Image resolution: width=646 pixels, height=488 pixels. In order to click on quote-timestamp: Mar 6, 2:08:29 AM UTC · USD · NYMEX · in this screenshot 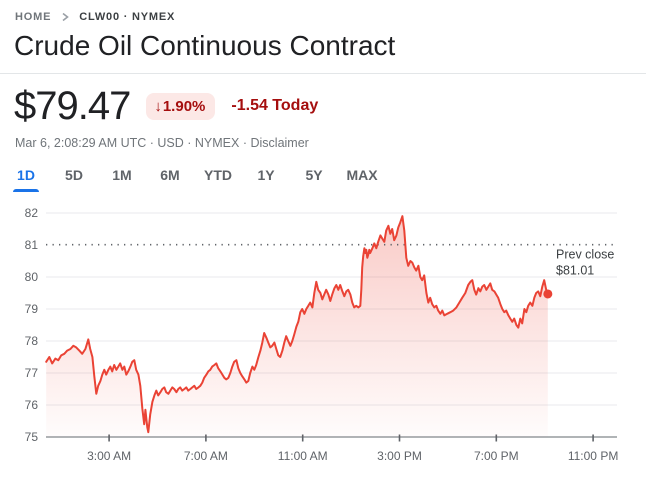, I will do `click(131, 143)`.